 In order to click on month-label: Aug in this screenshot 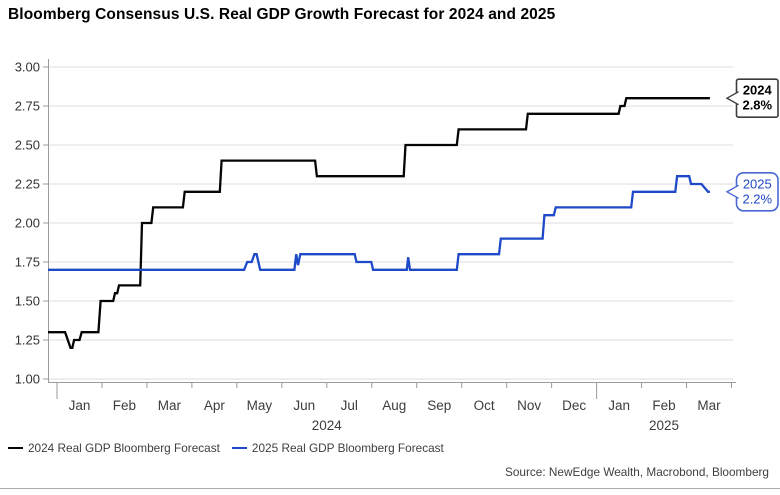, I will do `click(394, 405)`.